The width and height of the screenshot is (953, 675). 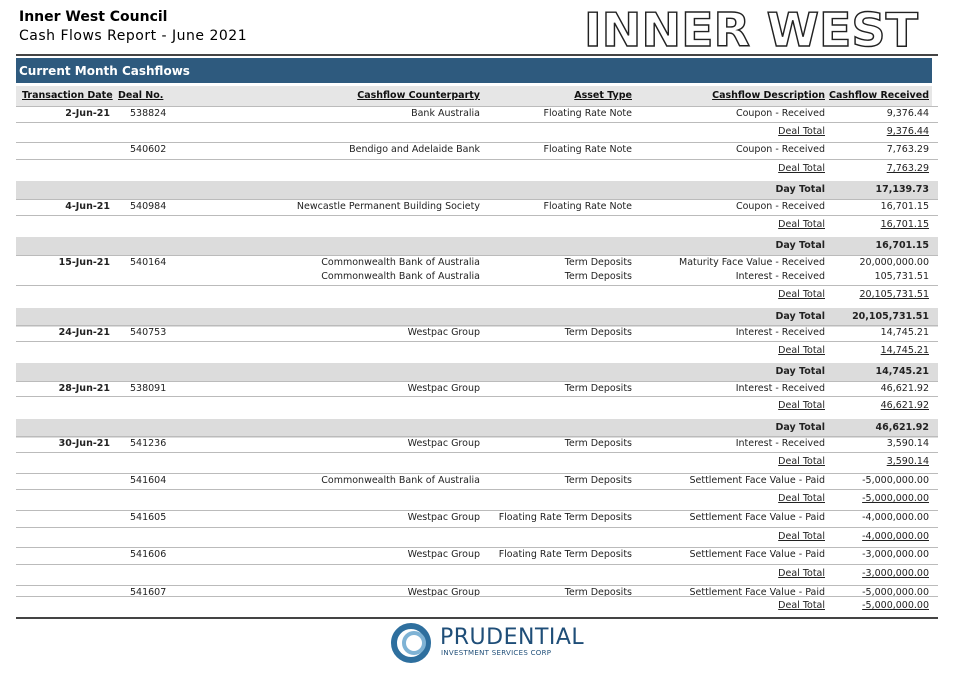 I want to click on logo-text: INNER WEST, so click(x=751, y=28).